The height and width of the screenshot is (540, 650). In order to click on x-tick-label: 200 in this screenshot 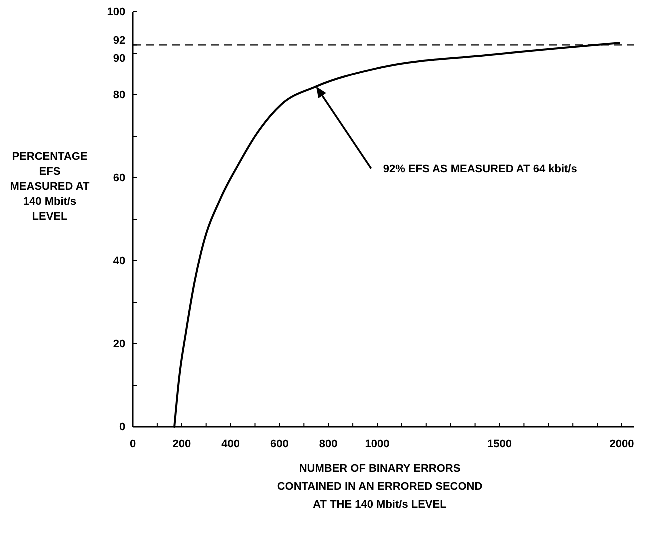, I will do `click(182, 444)`.